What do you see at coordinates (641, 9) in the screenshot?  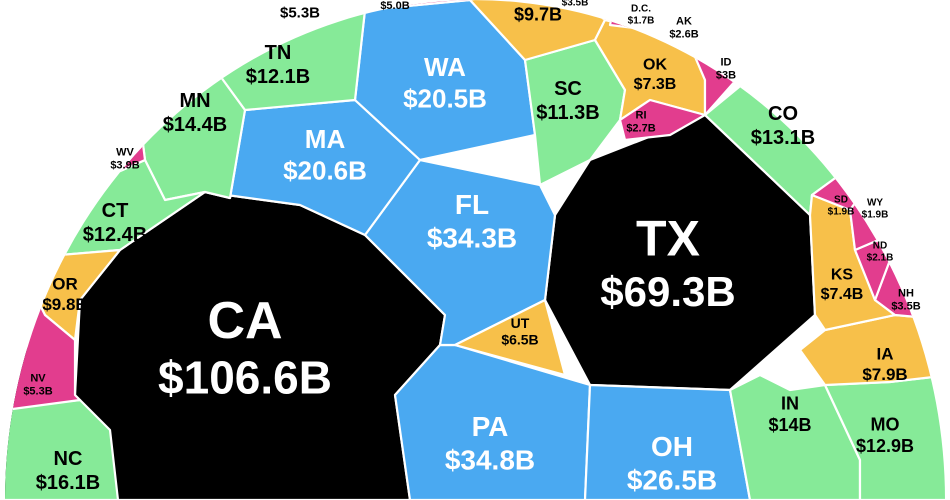 I see `state-label-d-c-: D.C.` at bounding box center [641, 9].